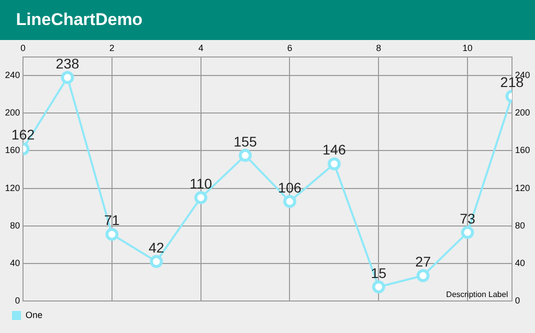  I want to click on y2-tick-label: 120, so click(522, 187).